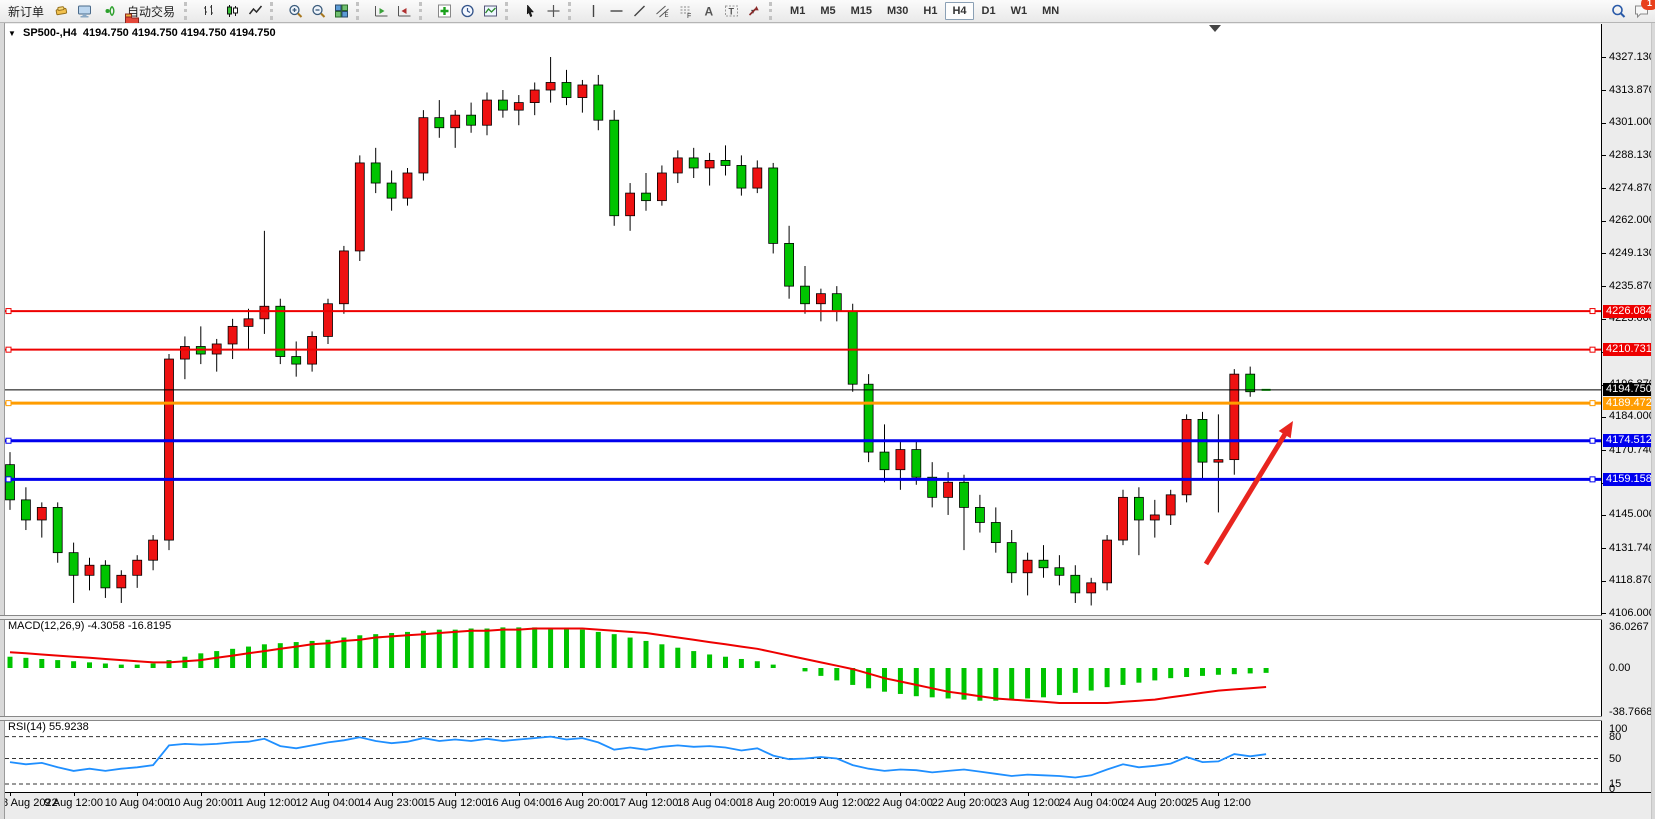 The height and width of the screenshot is (819, 1655). Describe the element at coordinates (1285, 430) in the screenshot. I see `trend-arrow-head` at that location.